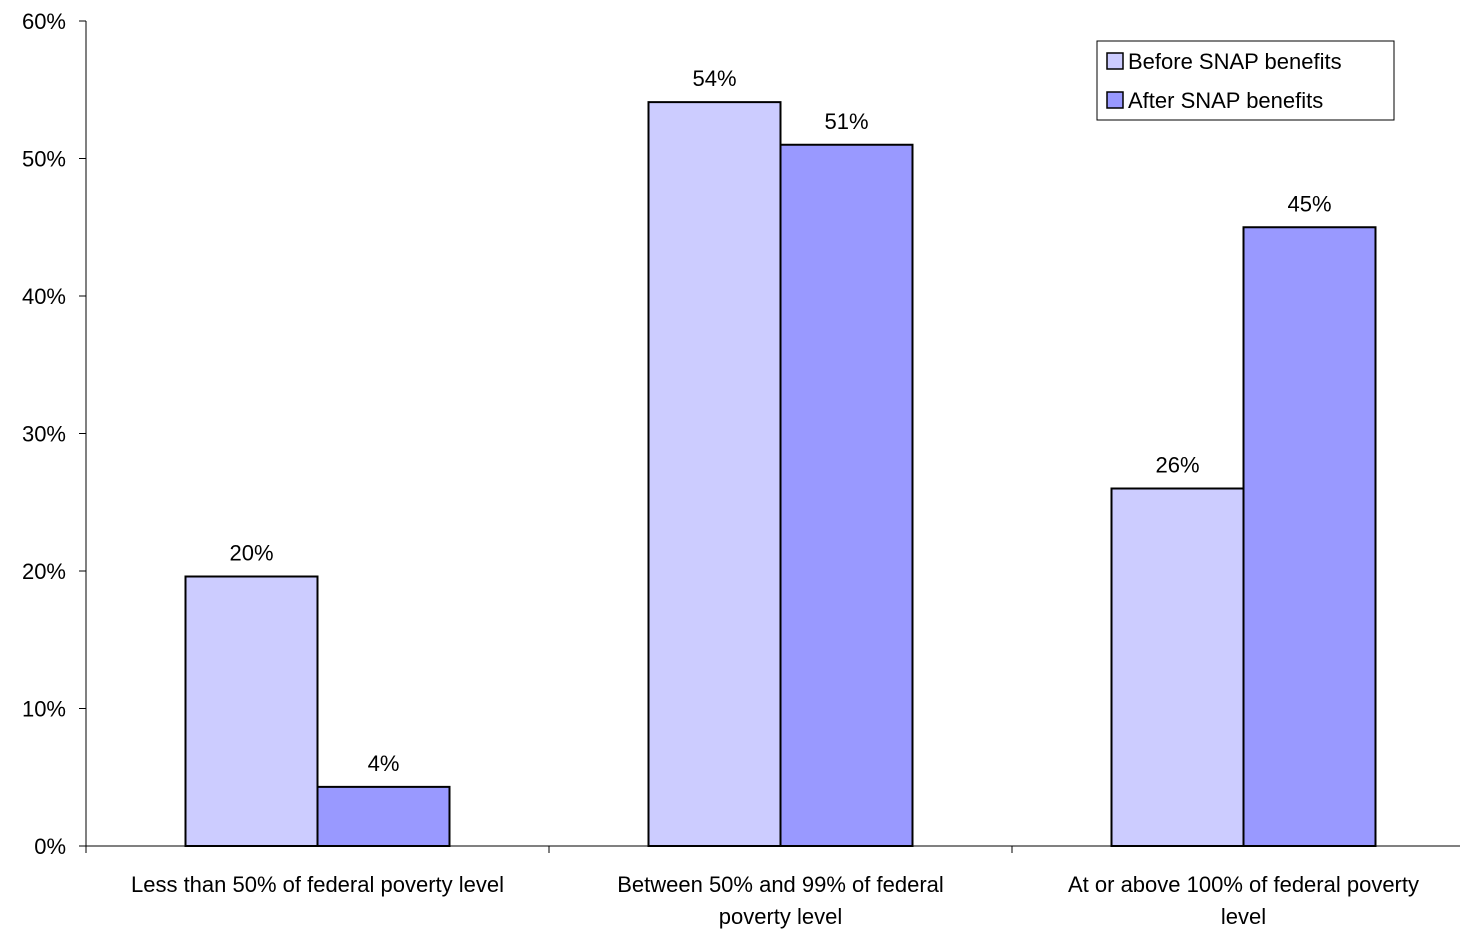 The image size is (1460, 930). Describe the element at coordinates (384, 763) in the screenshot. I see `data-label: 4%` at that location.